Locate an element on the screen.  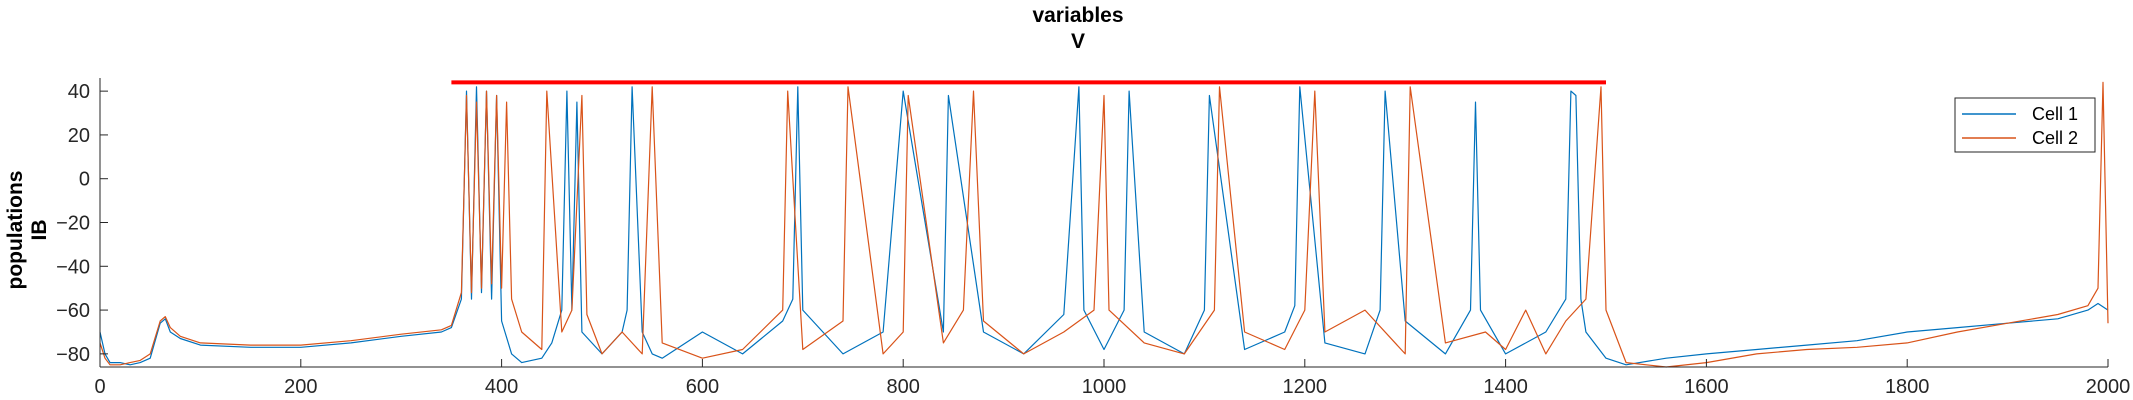
legend: Cell 1 Cell 2 is located at coordinates (2025, 125).